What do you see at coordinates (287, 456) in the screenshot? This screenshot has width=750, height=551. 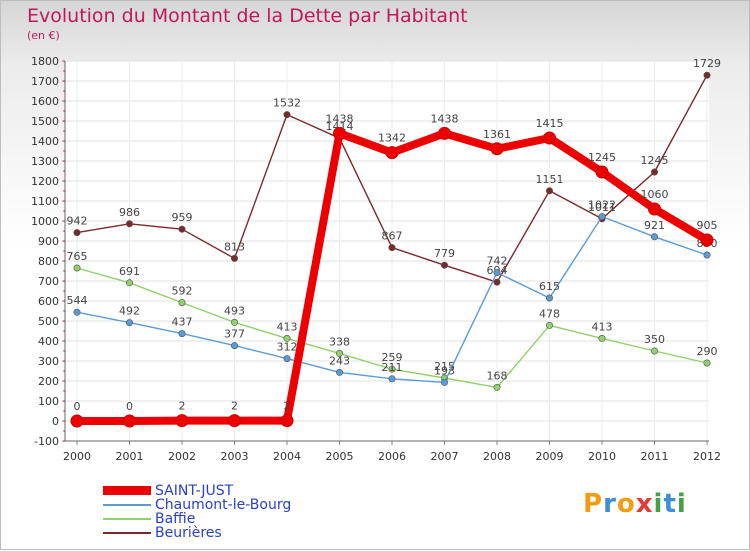 I see `x-tick-label: 2004` at bounding box center [287, 456].